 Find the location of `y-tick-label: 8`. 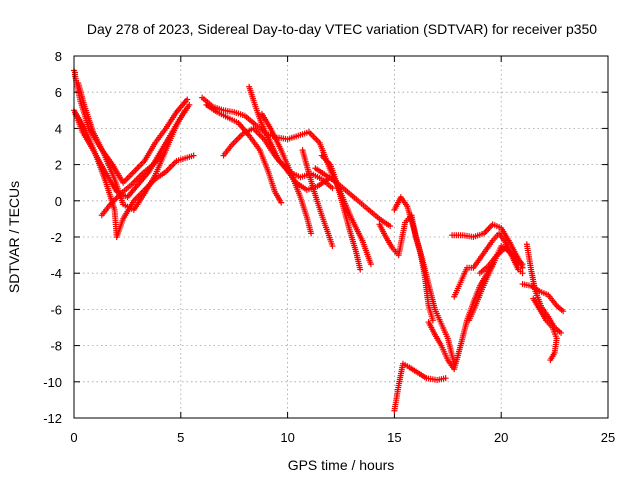

y-tick-label: 8 is located at coordinates (58, 56).